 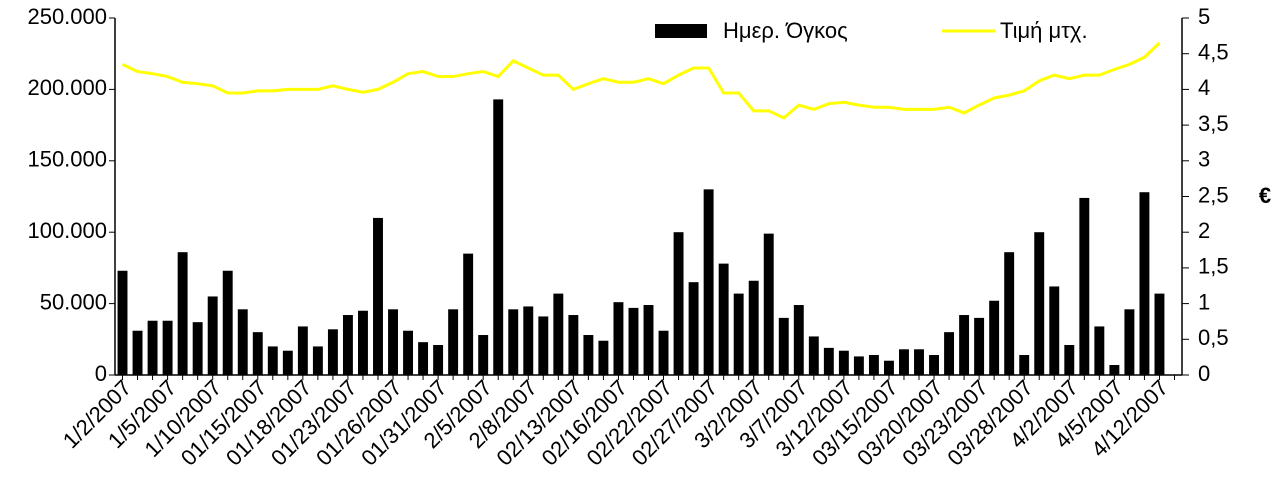 I want to click on y2-tick-label: 2,5, so click(x=1213, y=194).